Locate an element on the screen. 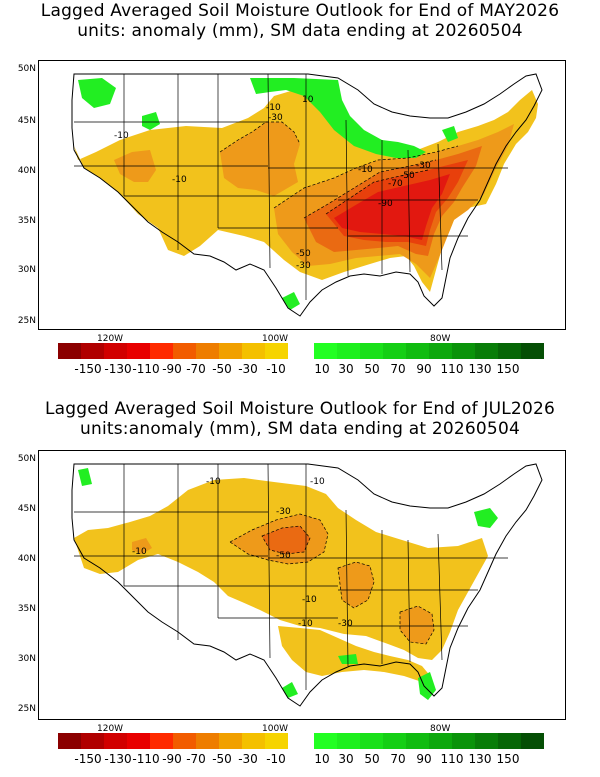 The image size is (600, 777). map2-dry-30-50-region-west is located at coordinates (142, 546).